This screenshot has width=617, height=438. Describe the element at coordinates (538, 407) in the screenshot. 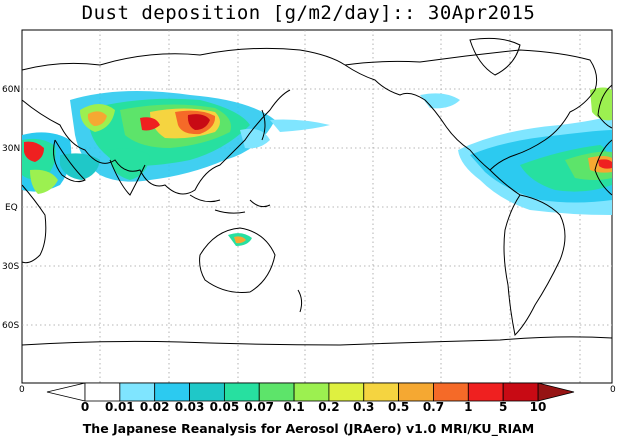

I see `colorbar-tick-label: 10` at that location.